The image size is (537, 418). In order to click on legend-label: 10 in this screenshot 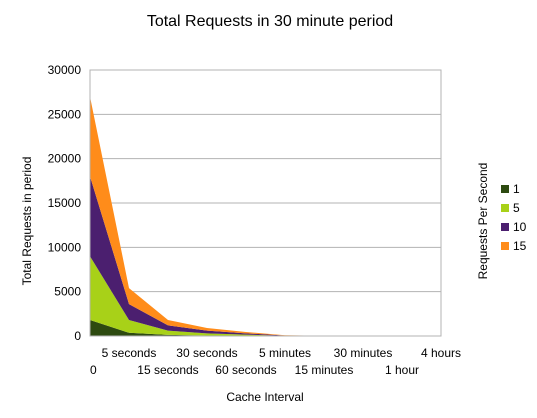, I will do `click(520, 227)`.